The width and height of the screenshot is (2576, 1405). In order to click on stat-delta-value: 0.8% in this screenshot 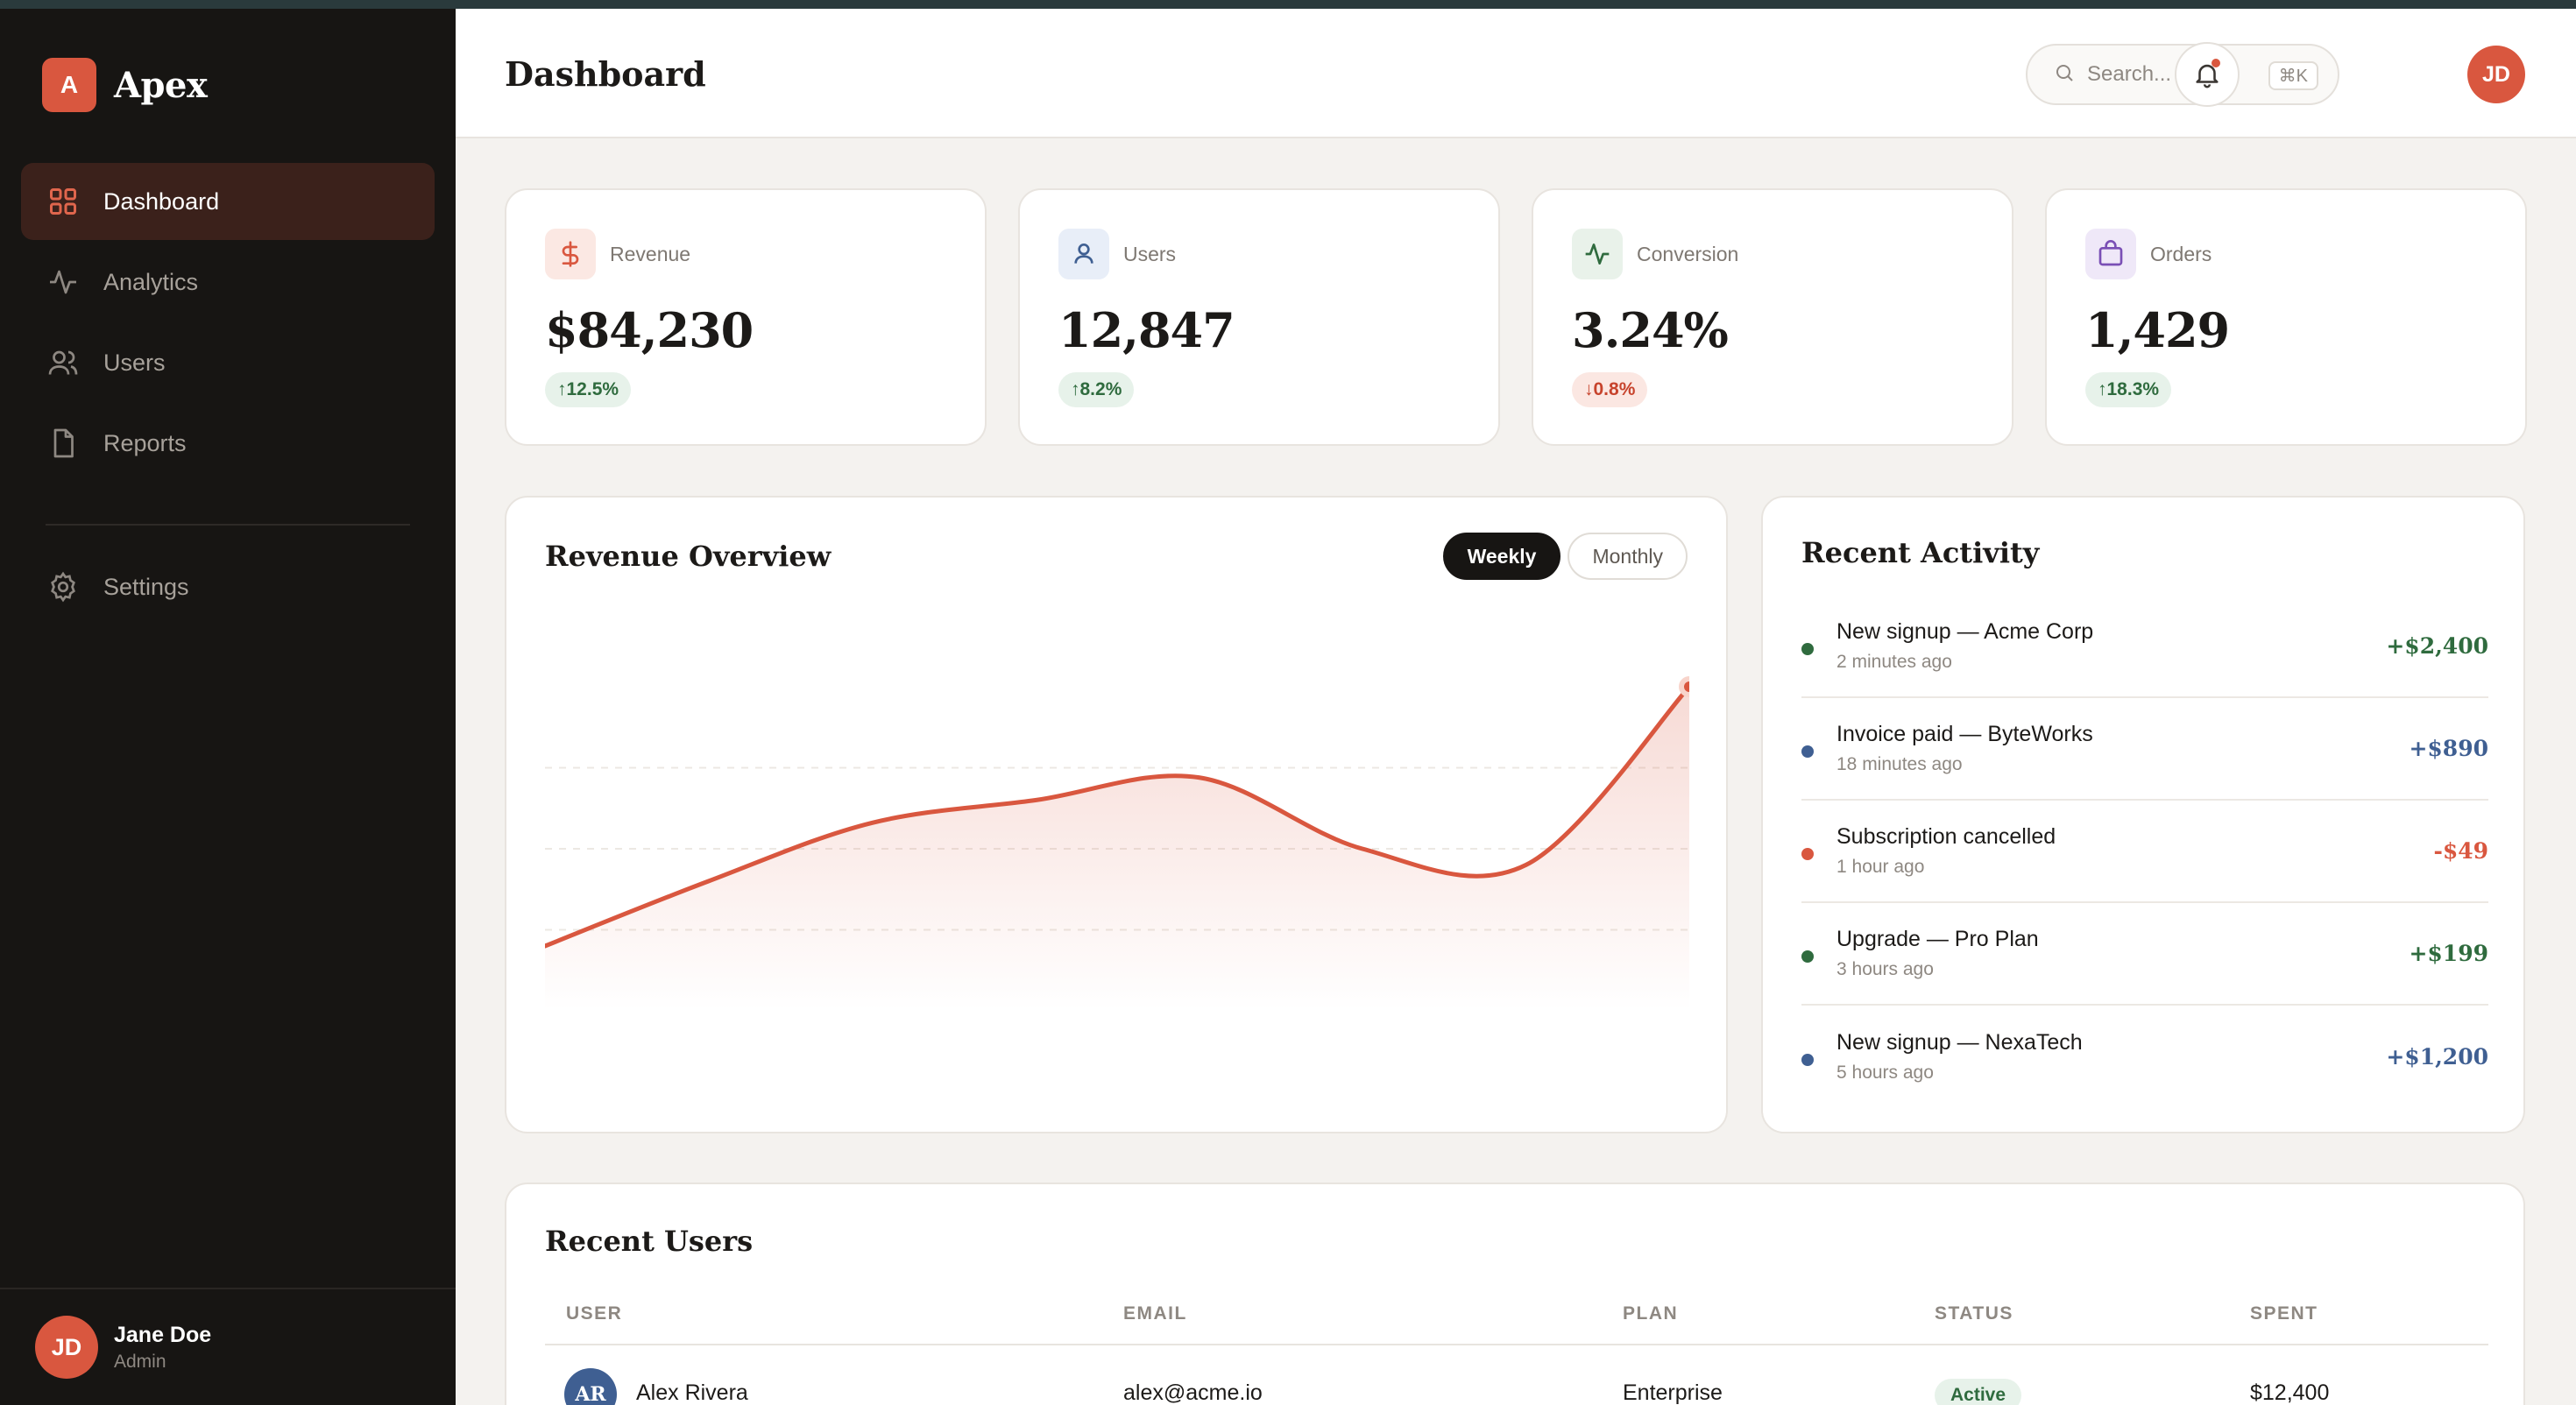, I will do `click(1614, 389)`.